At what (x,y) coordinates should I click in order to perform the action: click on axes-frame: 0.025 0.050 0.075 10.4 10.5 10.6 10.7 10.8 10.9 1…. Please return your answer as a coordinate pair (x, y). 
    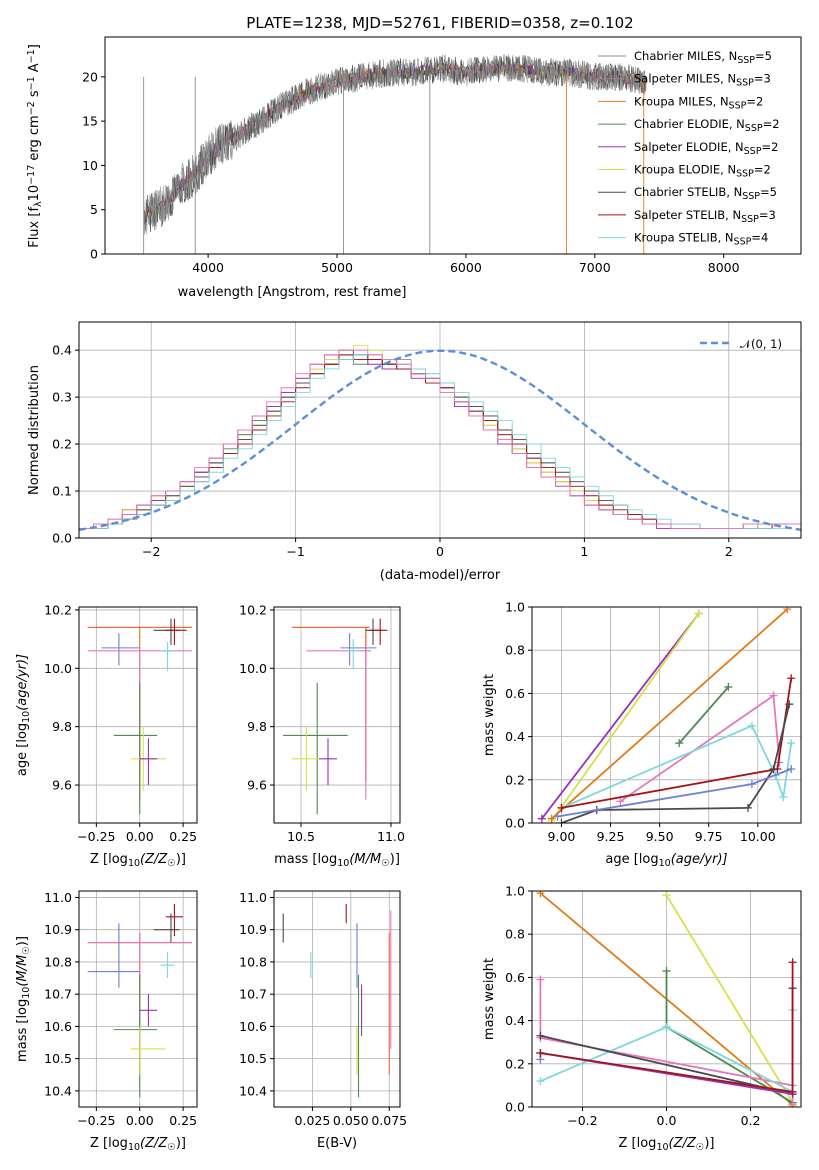
    Looking at the image, I should click on (323, 1009).